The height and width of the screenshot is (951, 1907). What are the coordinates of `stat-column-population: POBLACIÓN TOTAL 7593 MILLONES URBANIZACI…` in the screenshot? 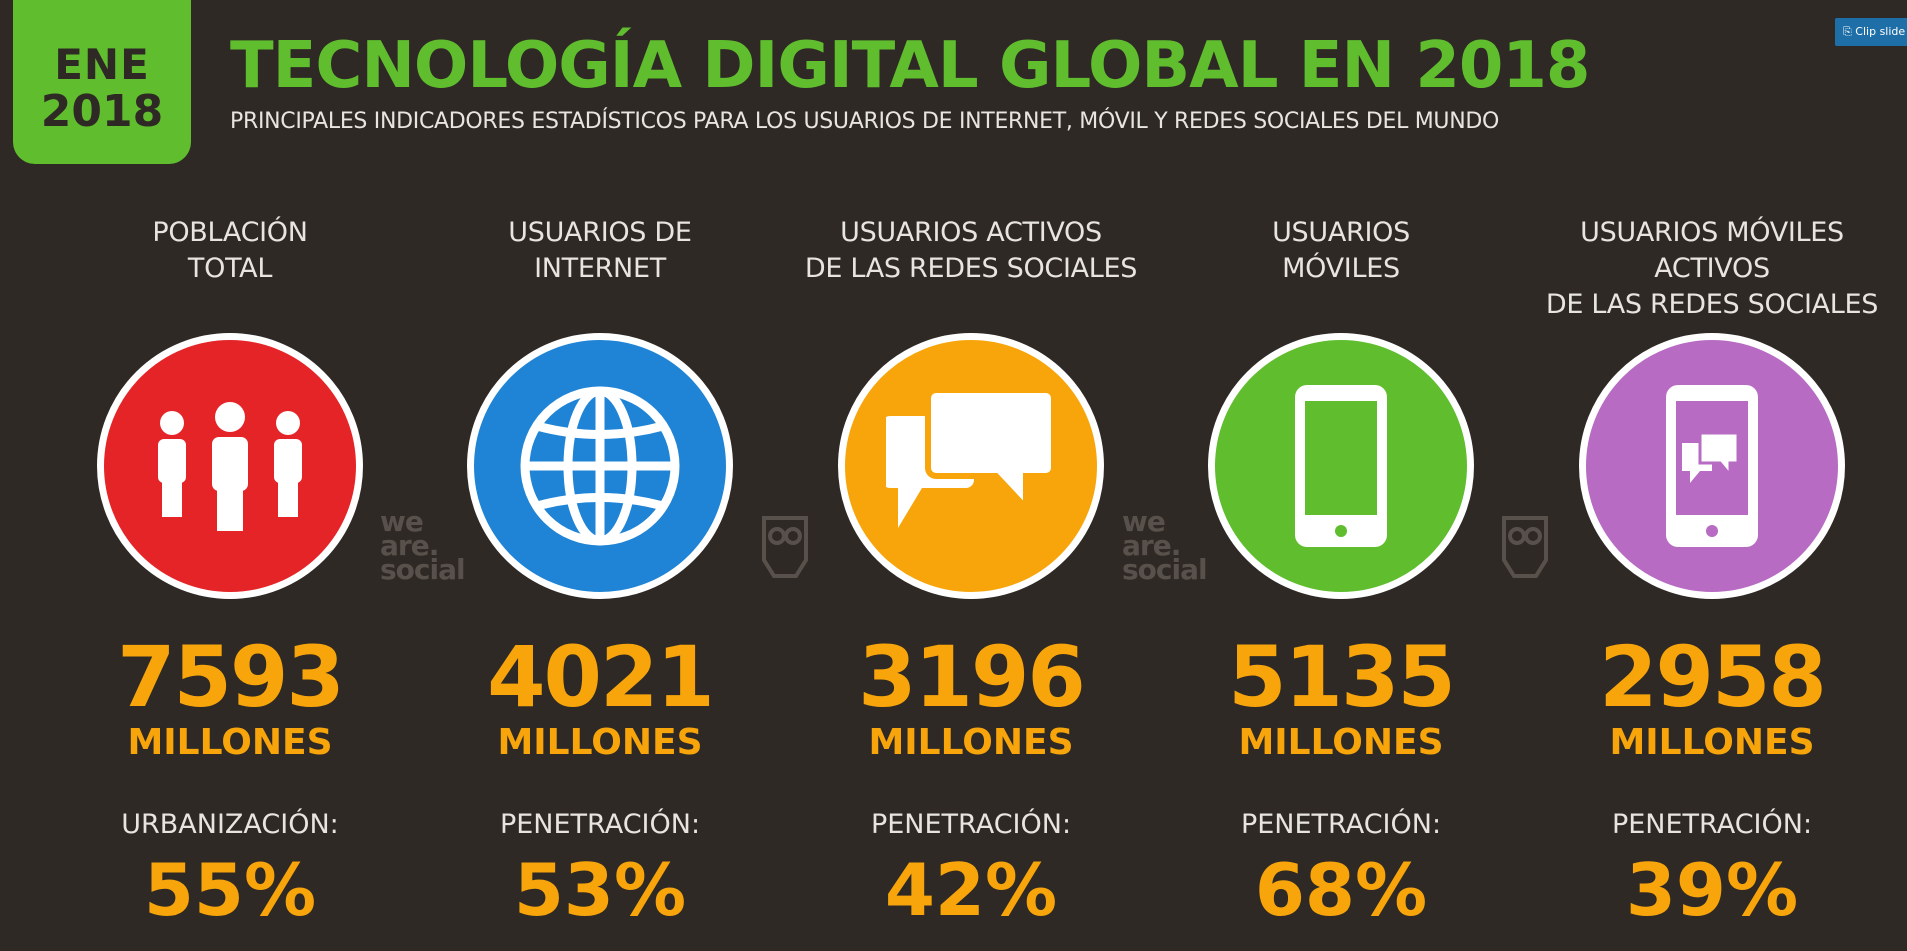 It's located at (230, 570).